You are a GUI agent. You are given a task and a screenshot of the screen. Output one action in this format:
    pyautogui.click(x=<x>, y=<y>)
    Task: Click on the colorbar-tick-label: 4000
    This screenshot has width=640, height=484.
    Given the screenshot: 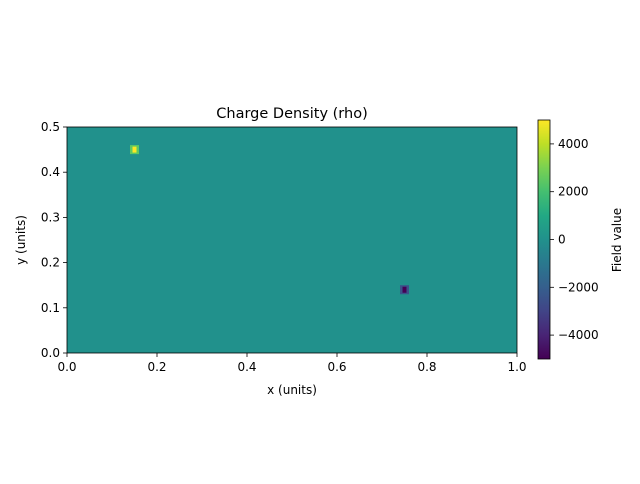 What is the action you would take?
    pyautogui.click(x=573, y=144)
    